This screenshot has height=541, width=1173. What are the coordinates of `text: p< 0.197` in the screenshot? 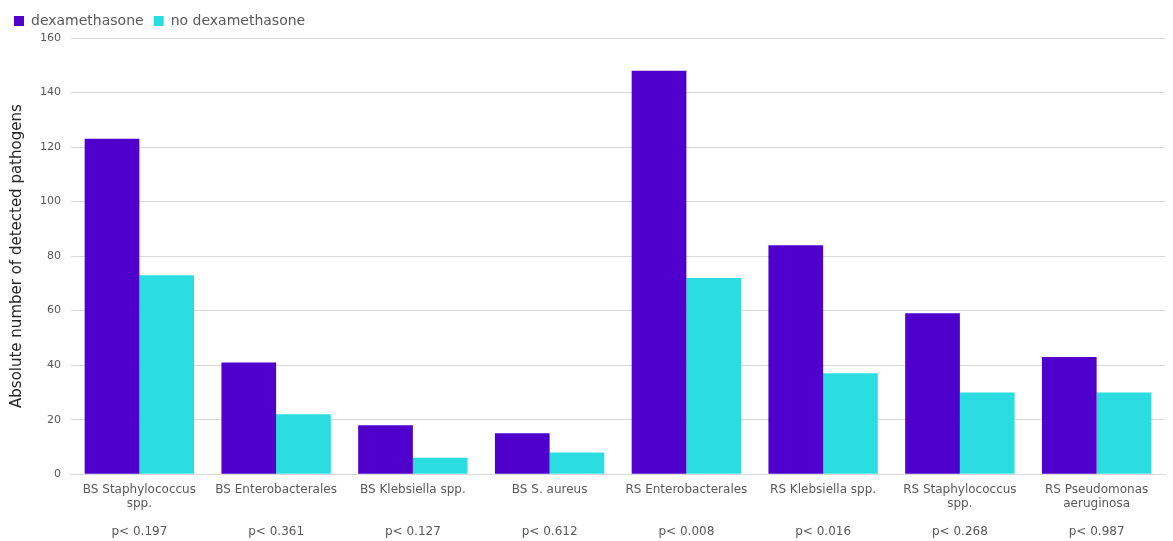 It's located at (139, 531).